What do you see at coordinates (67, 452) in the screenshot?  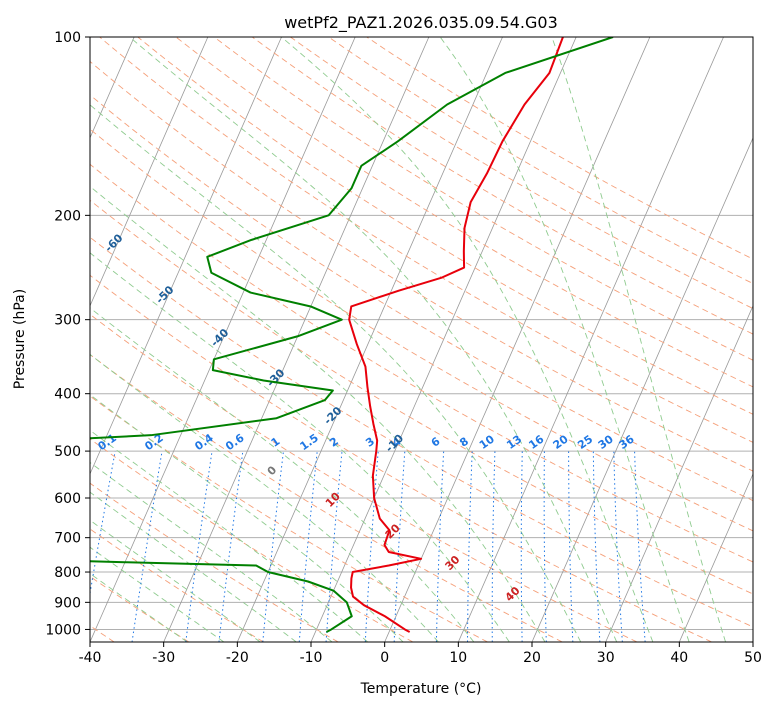 I see `y-tick-label: 500` at bounding box center [67, 452].